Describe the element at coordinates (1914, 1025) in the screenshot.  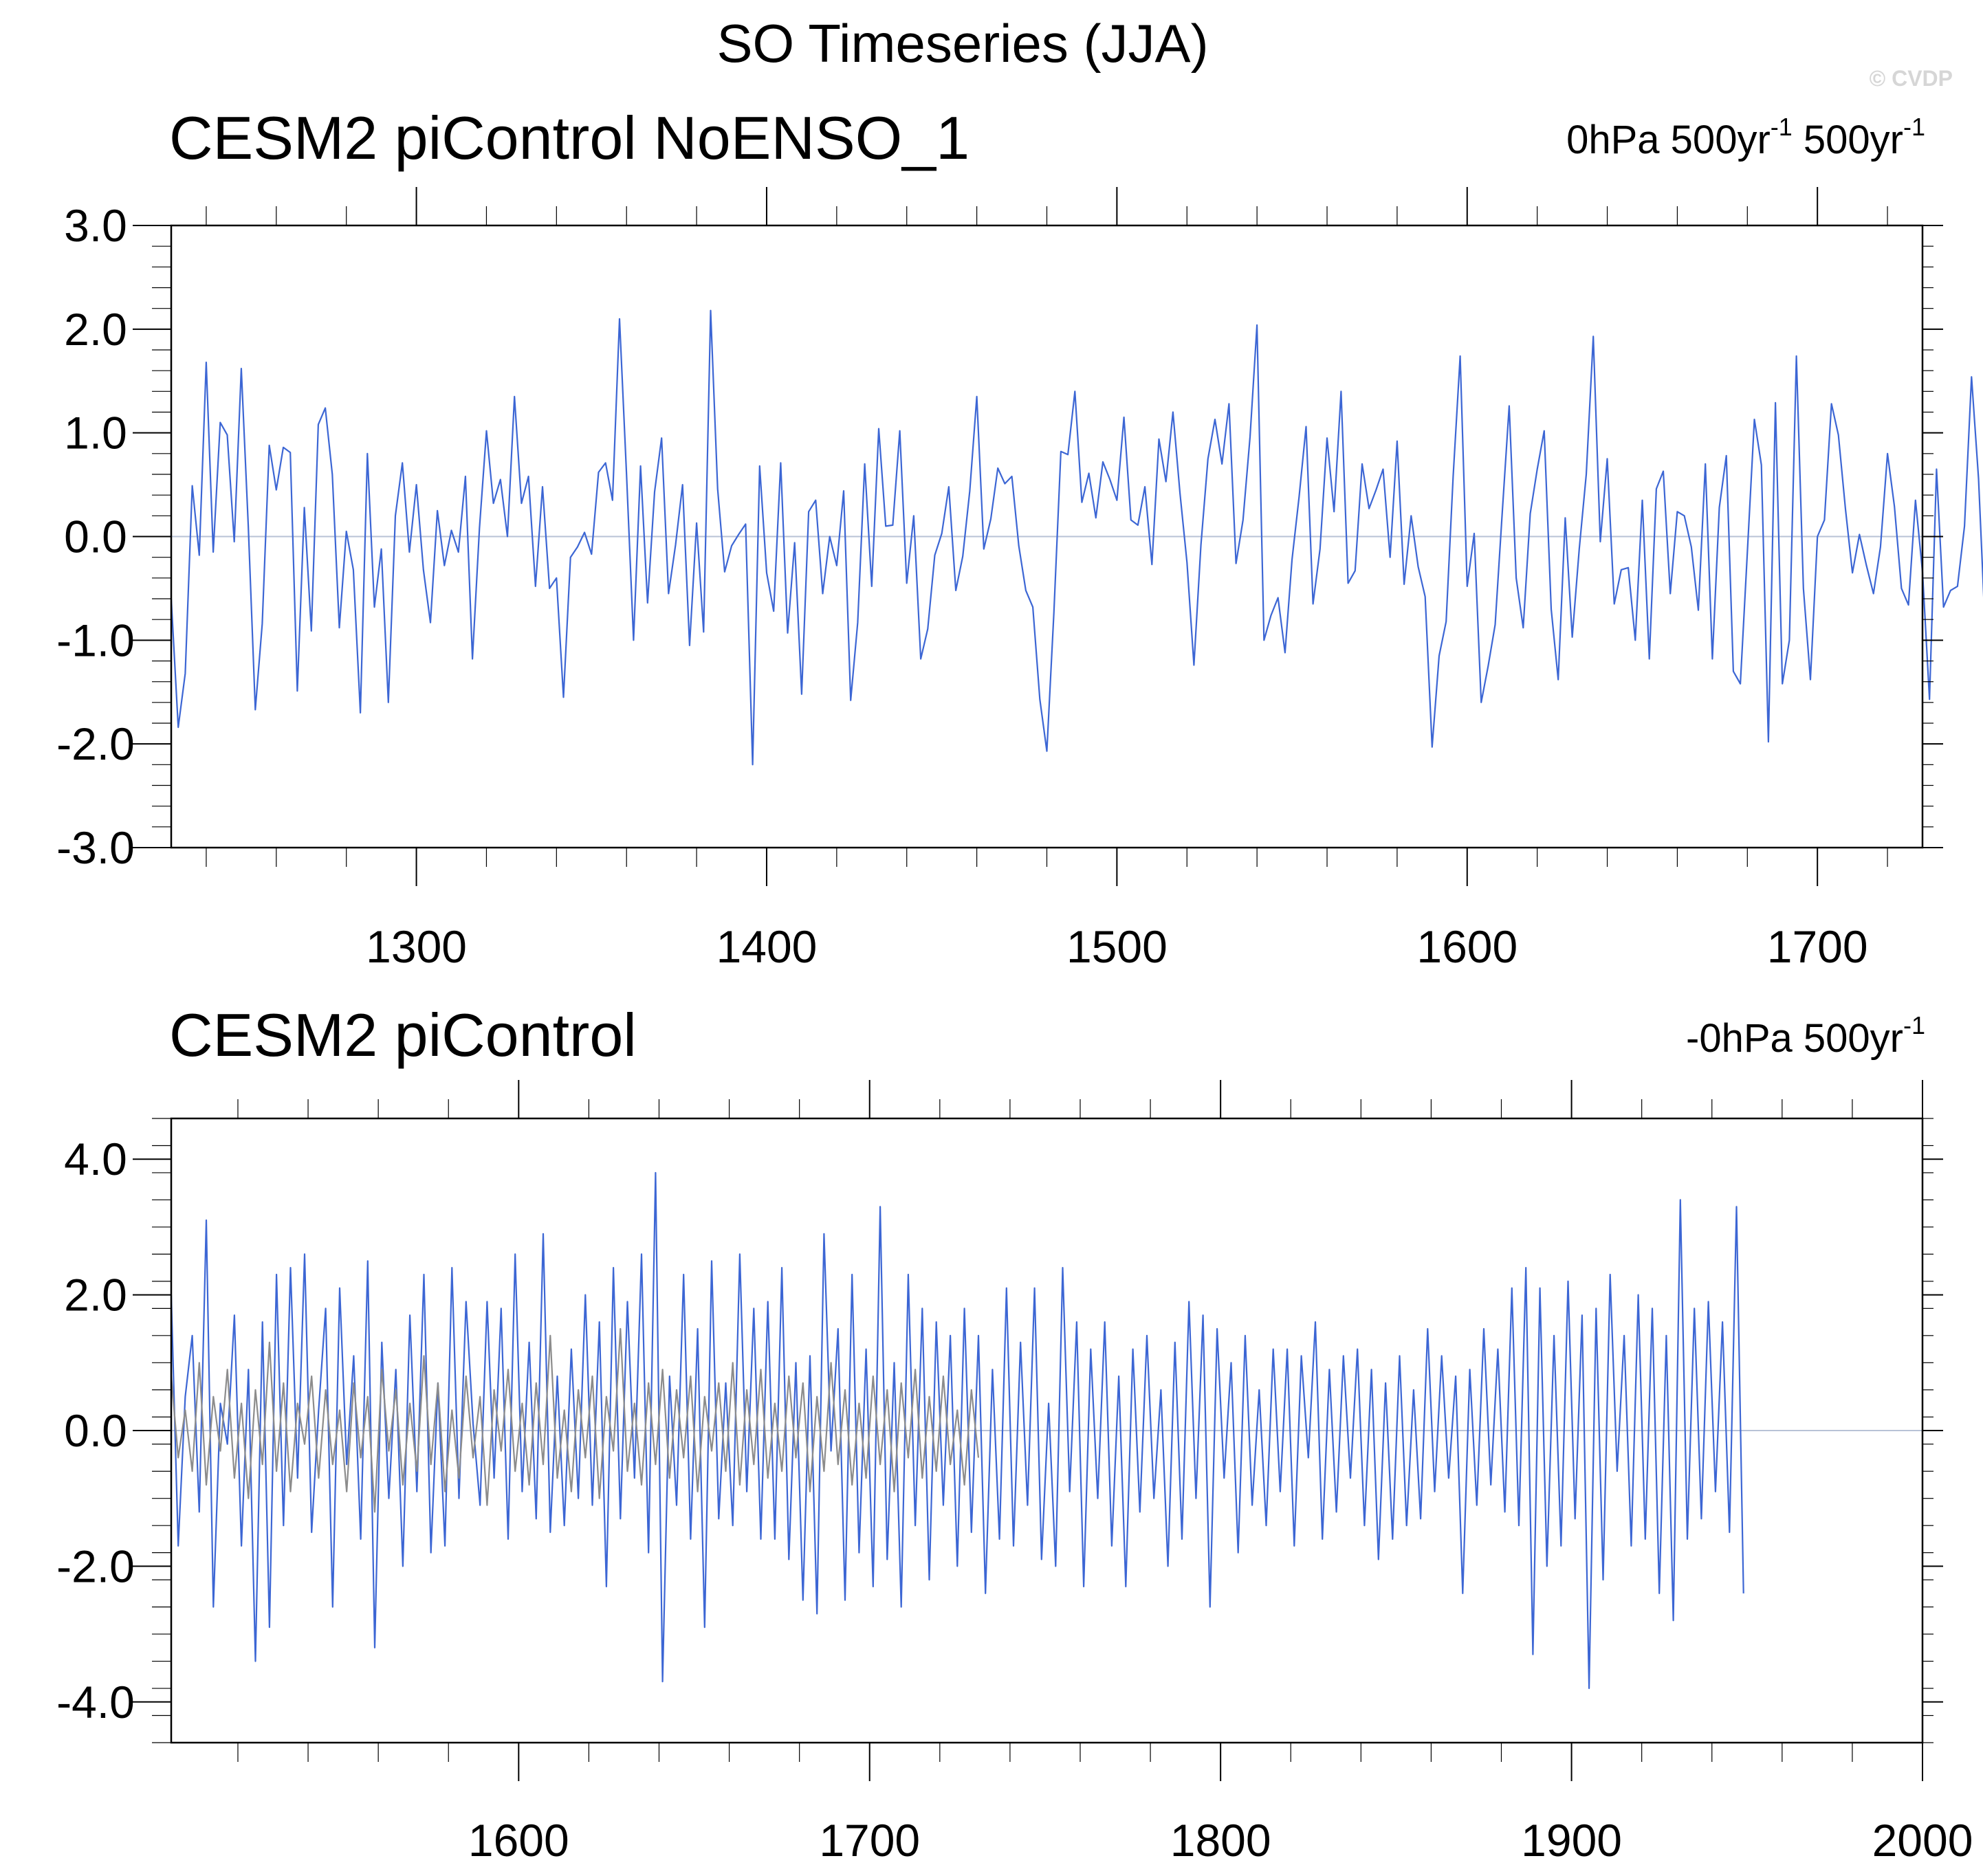
I see `panel-2-right-sup: -1` at that location.